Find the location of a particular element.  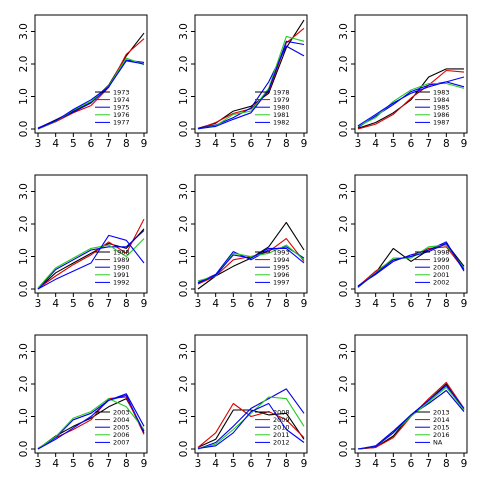

legend-label: 1979 is located at coordinates (281, 100).